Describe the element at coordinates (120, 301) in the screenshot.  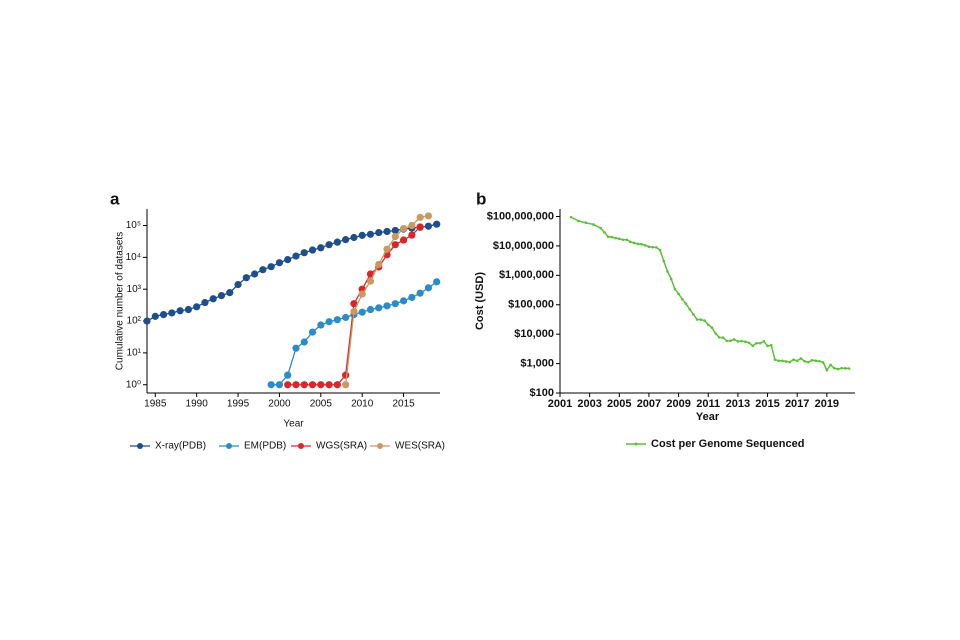
I see `y-axis-label: Cumulative number of datasets` at that location.